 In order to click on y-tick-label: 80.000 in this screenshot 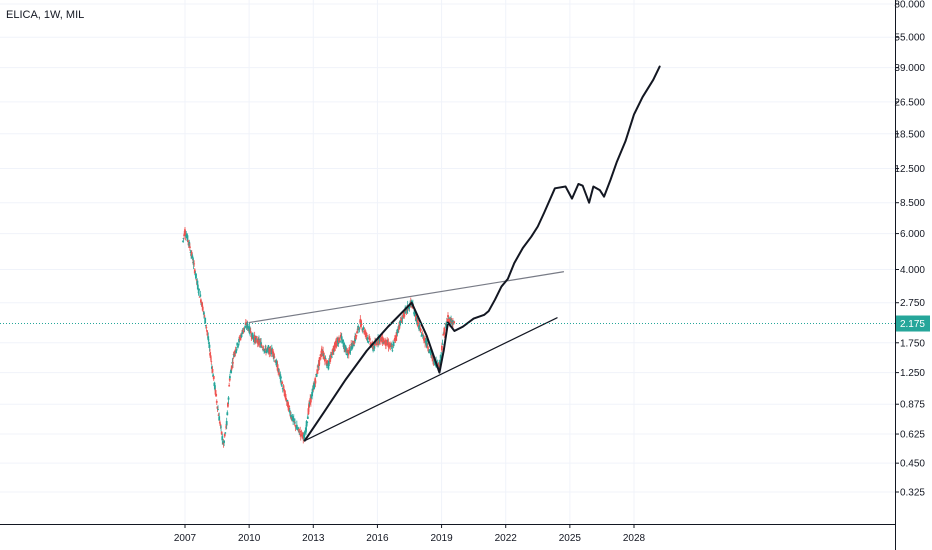, I will do `click(909, 5)`.